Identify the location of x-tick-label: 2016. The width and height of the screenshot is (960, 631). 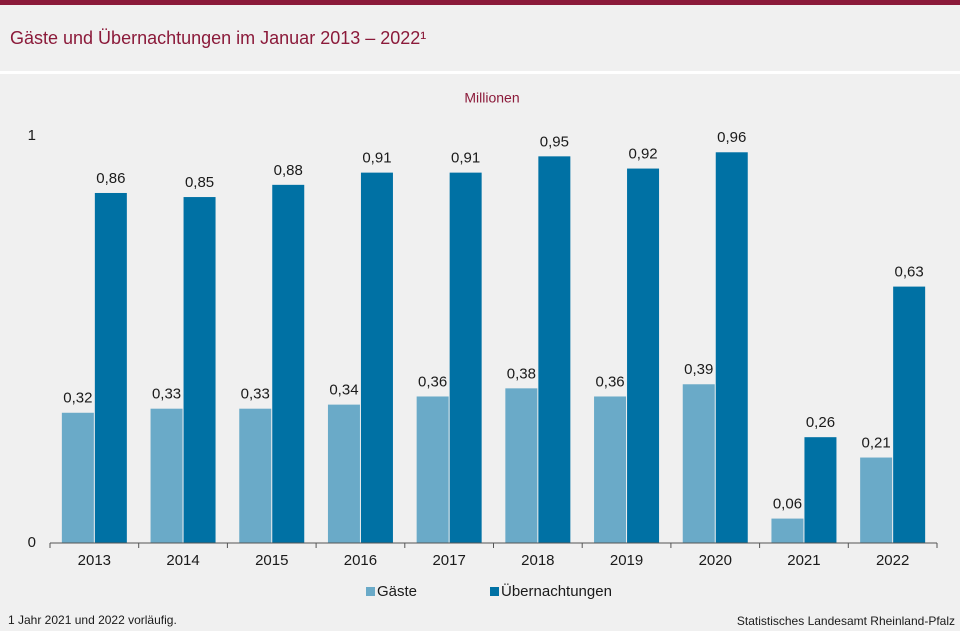
(360, 560).